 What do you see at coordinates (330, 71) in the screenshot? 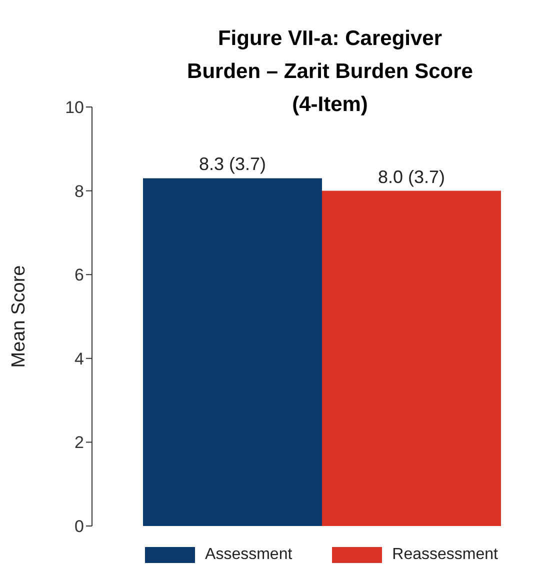
I see `chart-title: Figure VII-a: Caregiver Burden – Zarit Burden Score (4-Item)` at bounding box center [330, 71].